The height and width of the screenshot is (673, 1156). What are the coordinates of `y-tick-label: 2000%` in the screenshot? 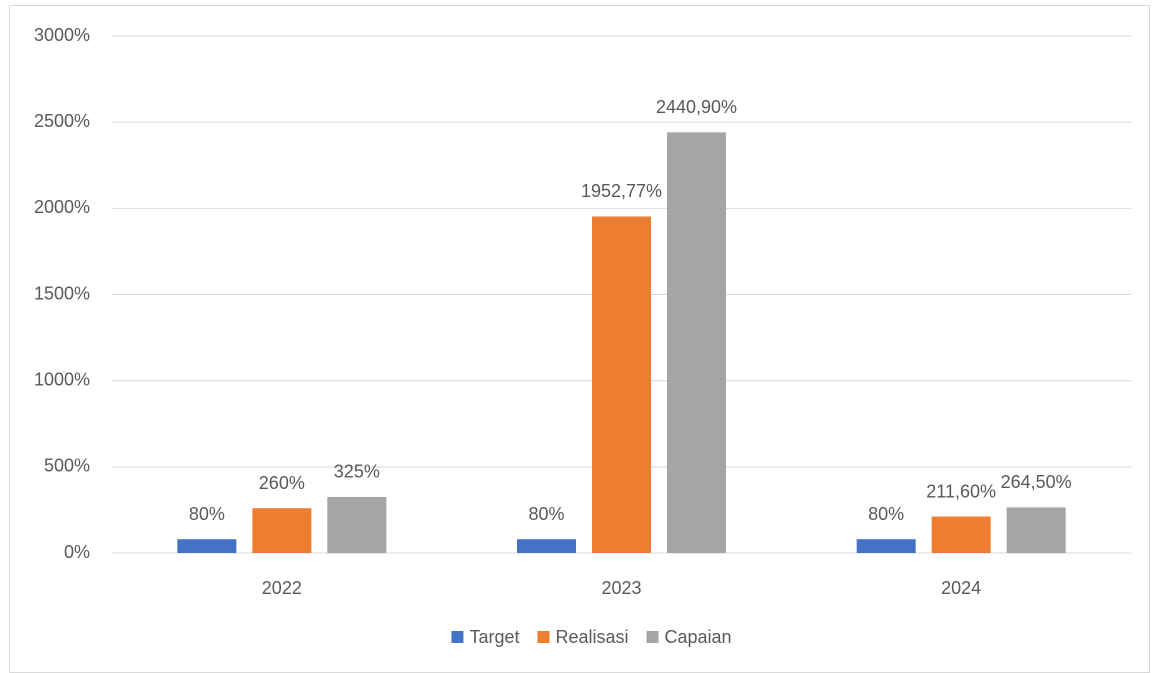 It's located at (62, 207).